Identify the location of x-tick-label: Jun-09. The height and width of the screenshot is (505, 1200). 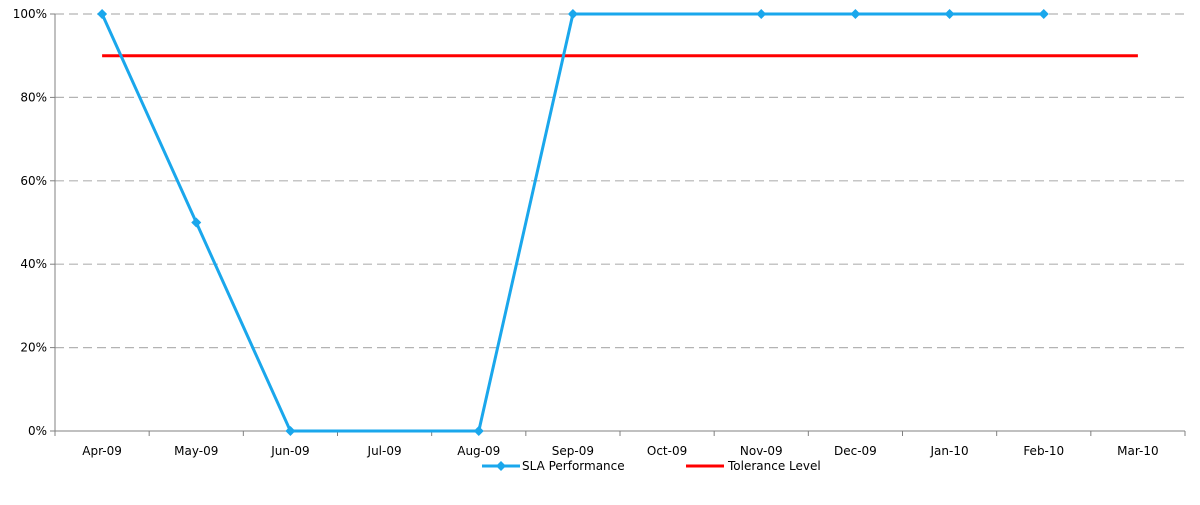
(289, 451).